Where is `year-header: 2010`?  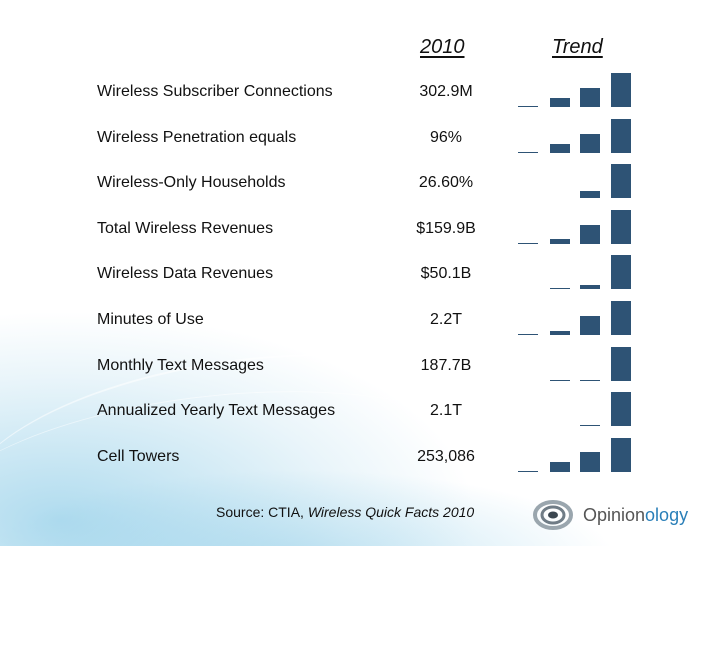
year-header: 2010 is located at coordinates (442, 47).